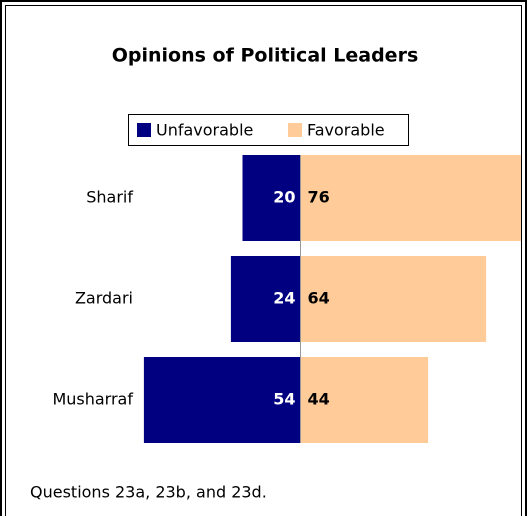 The image size is (527, 516). I want to click on legend-label: Favorable, so click(346, 130).